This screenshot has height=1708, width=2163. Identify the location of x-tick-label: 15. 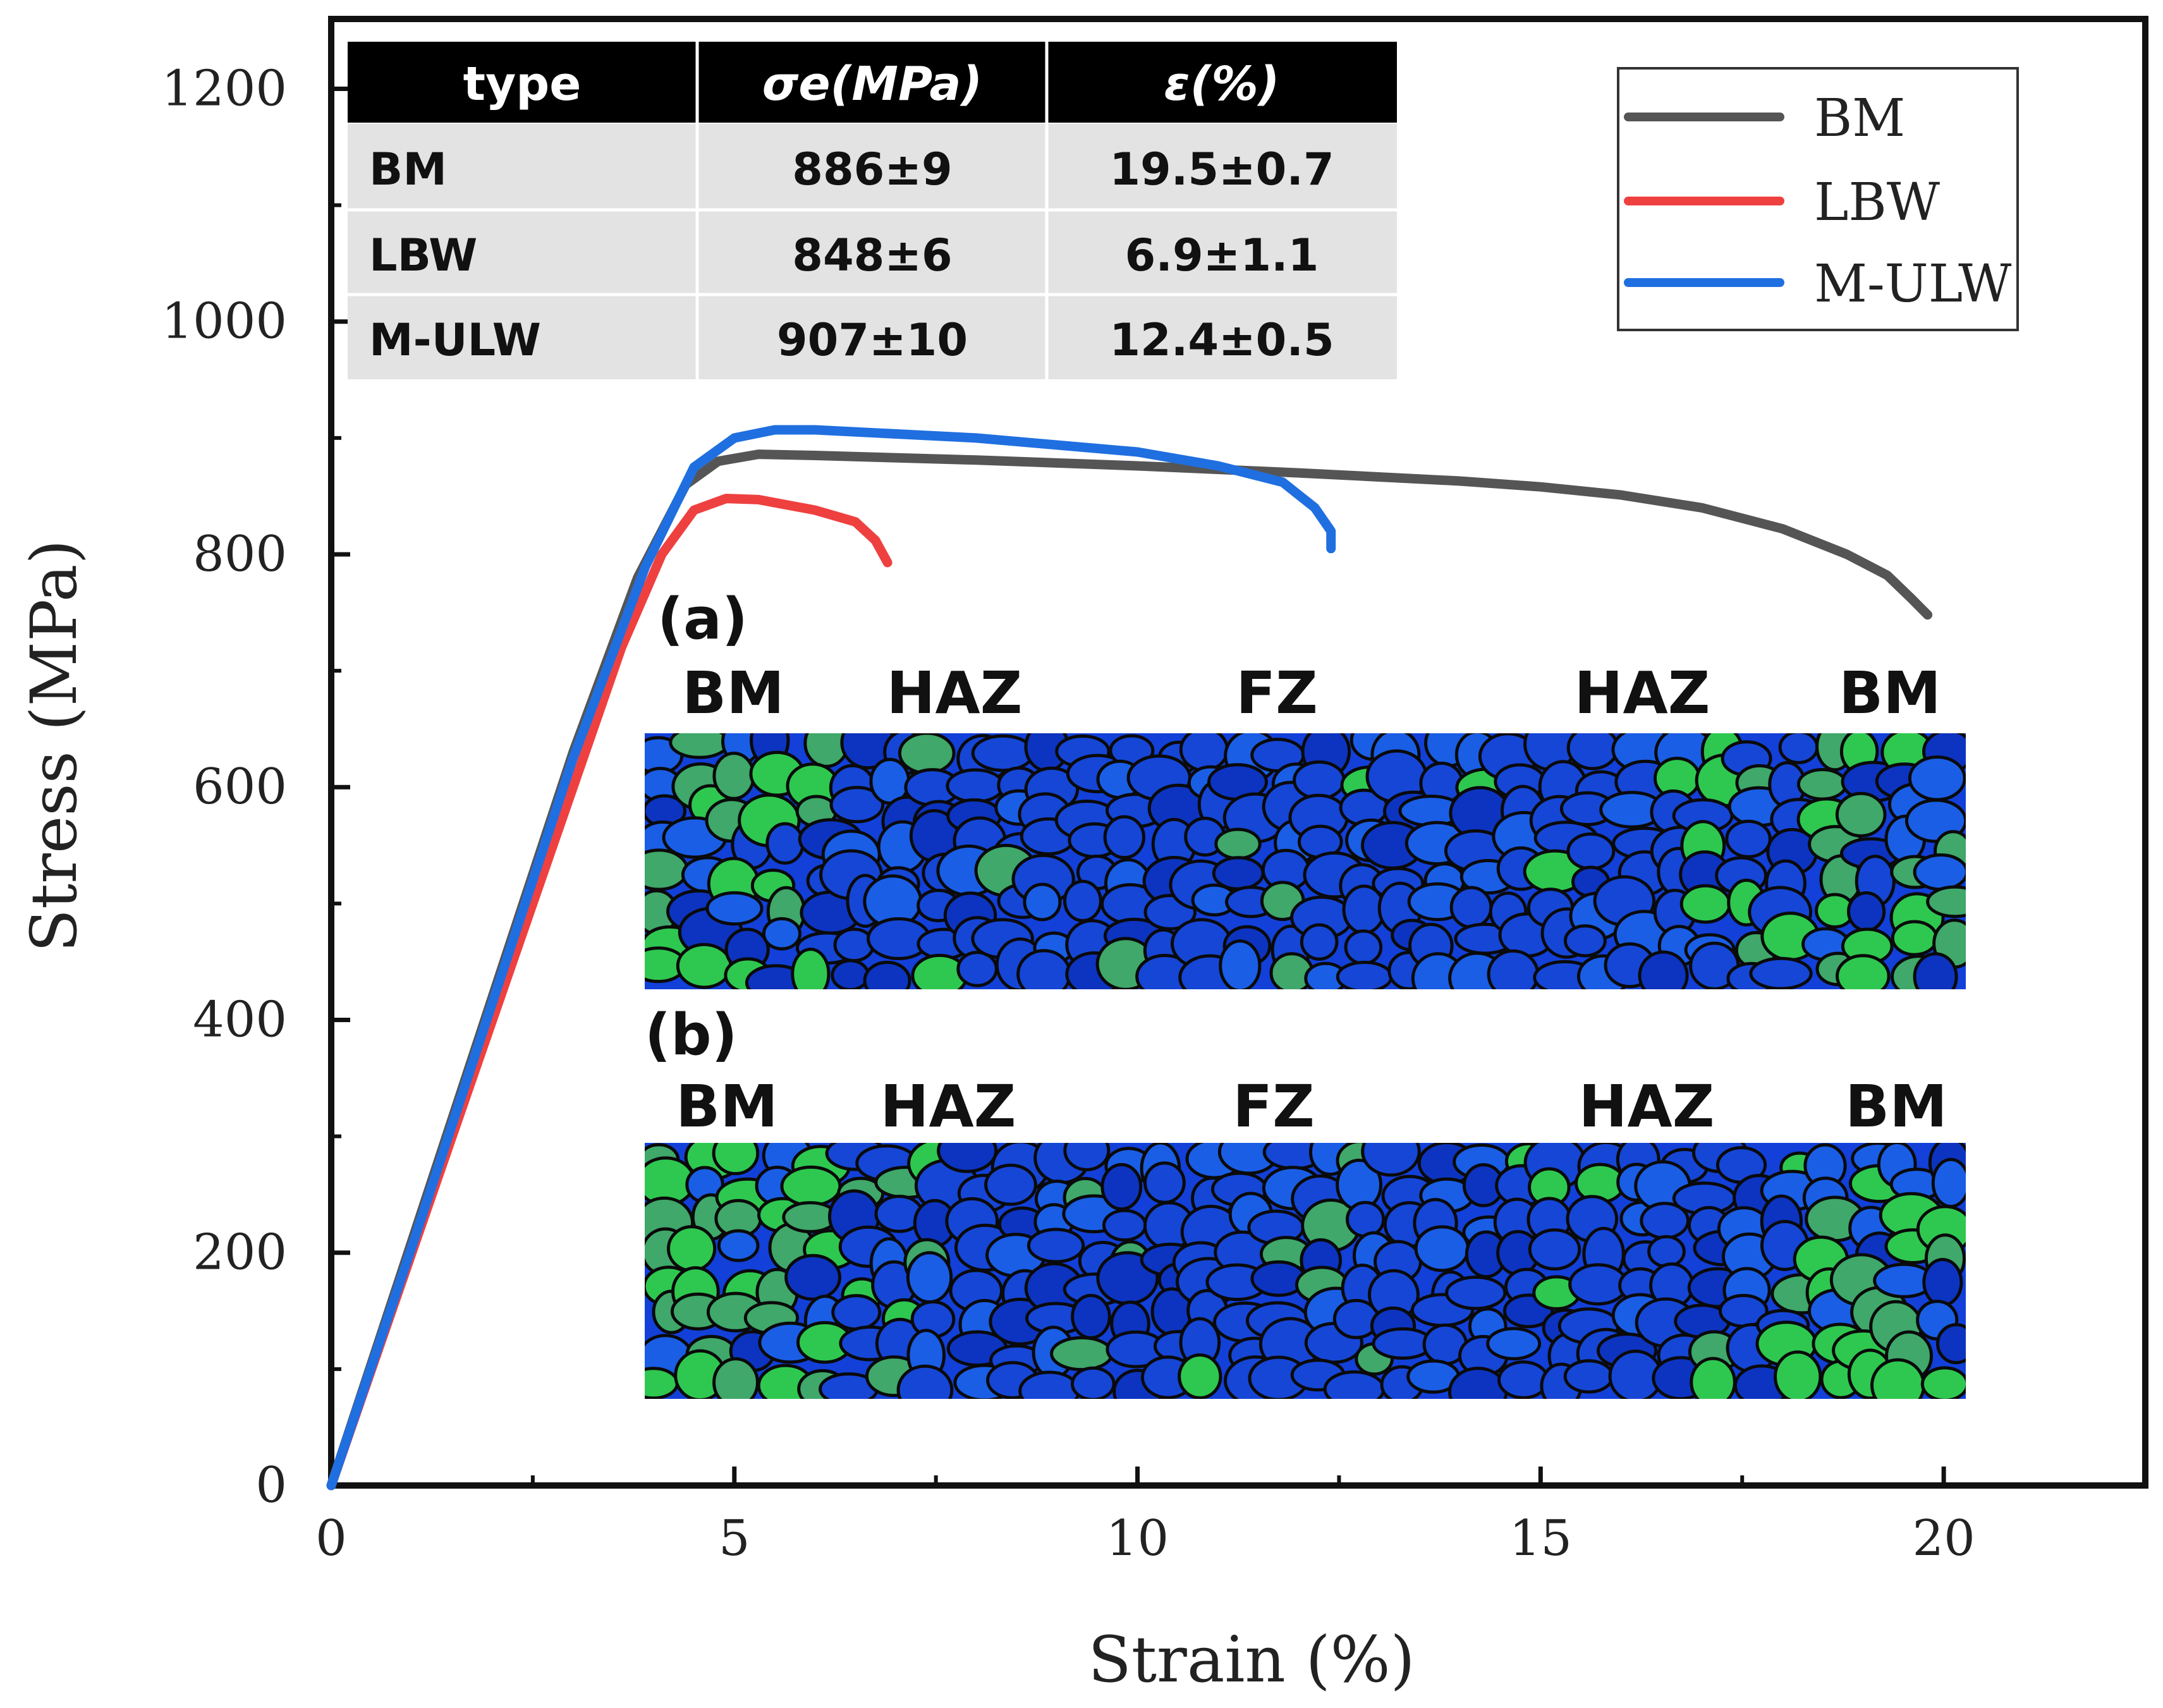
(1540, 1539).